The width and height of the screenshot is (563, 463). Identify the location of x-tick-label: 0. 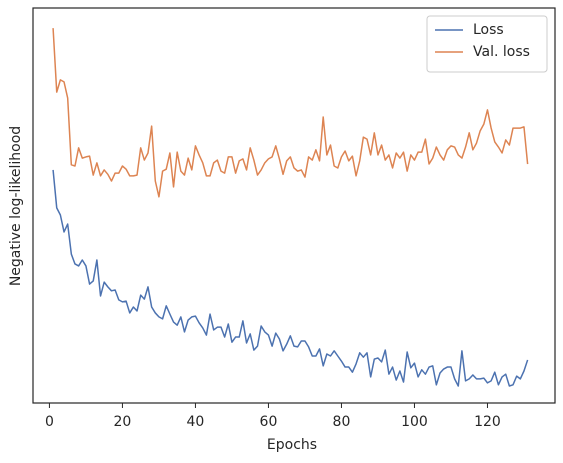
(49, 422).